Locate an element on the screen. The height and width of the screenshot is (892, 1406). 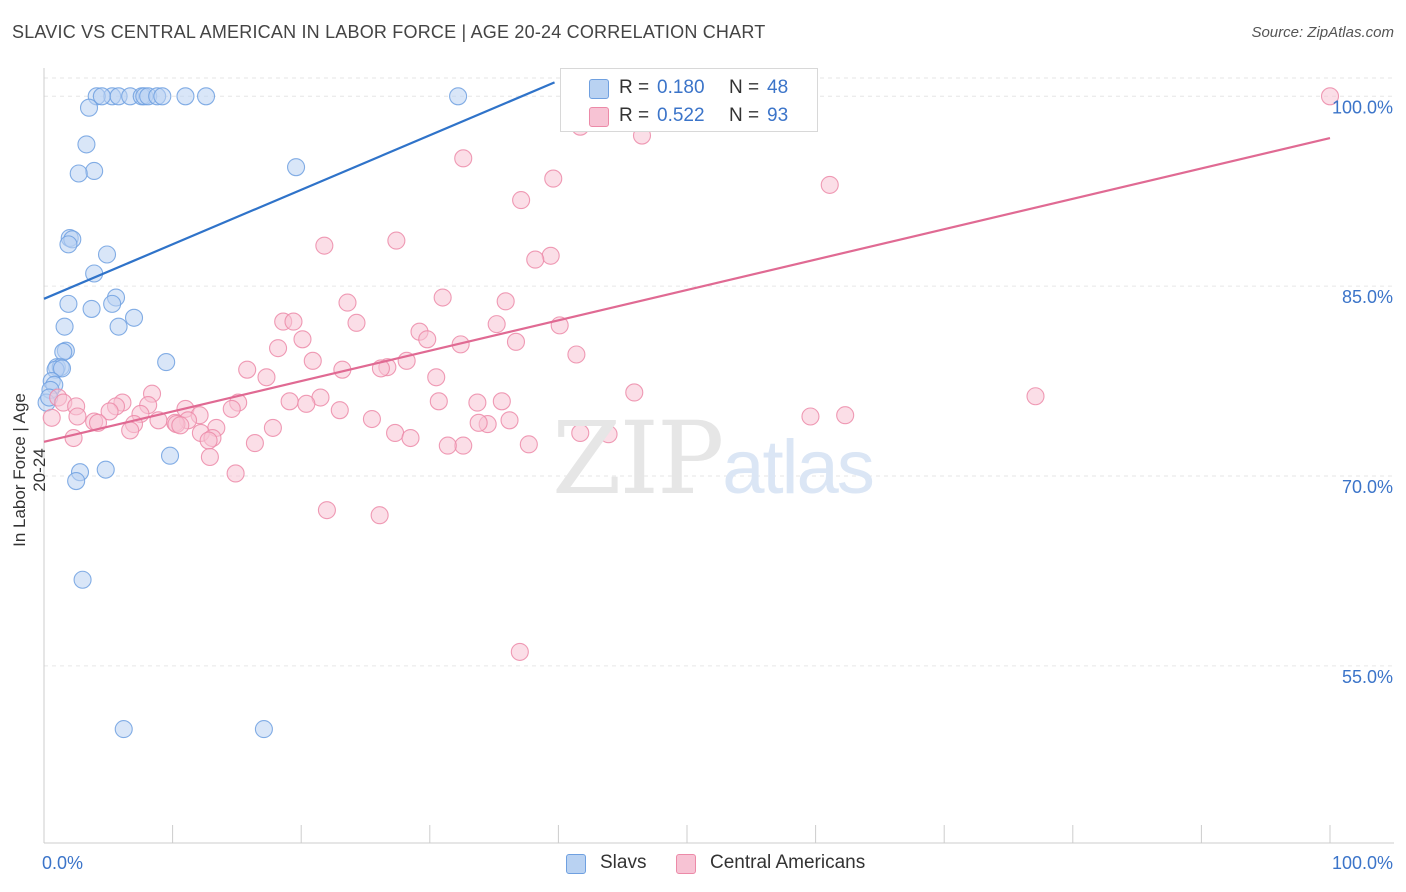
legend-n-value-slavs: 48 is located at coordinates (778, 87).